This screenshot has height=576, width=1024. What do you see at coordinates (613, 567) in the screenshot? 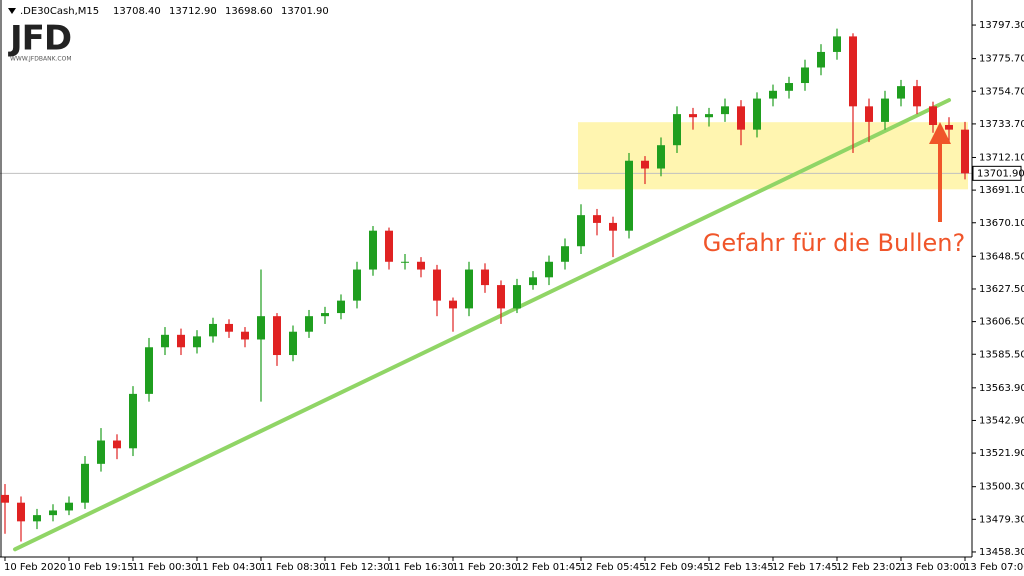
I see `x-tick-label: 12 Feb 05:45` at bounding box center [613, 567].